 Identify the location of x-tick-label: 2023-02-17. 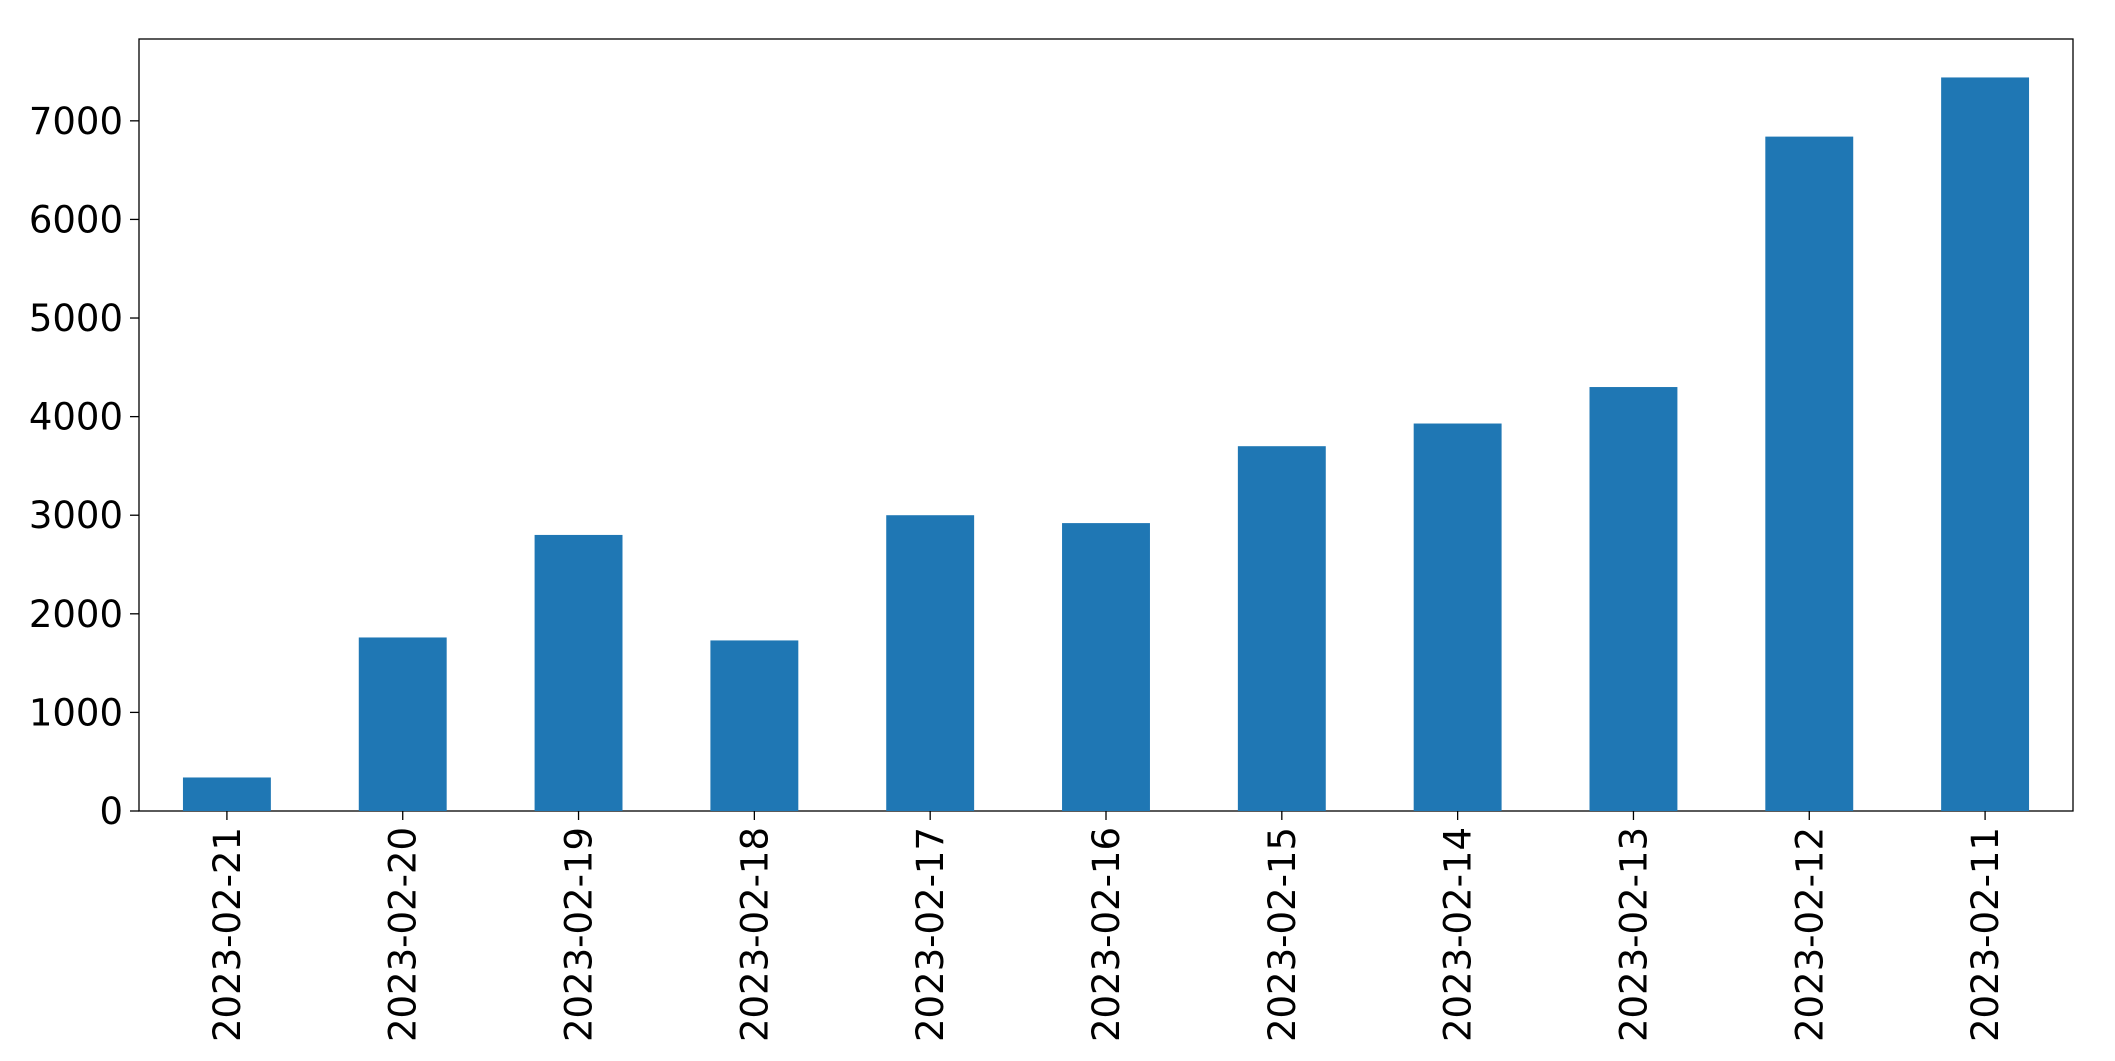
(930, 934).